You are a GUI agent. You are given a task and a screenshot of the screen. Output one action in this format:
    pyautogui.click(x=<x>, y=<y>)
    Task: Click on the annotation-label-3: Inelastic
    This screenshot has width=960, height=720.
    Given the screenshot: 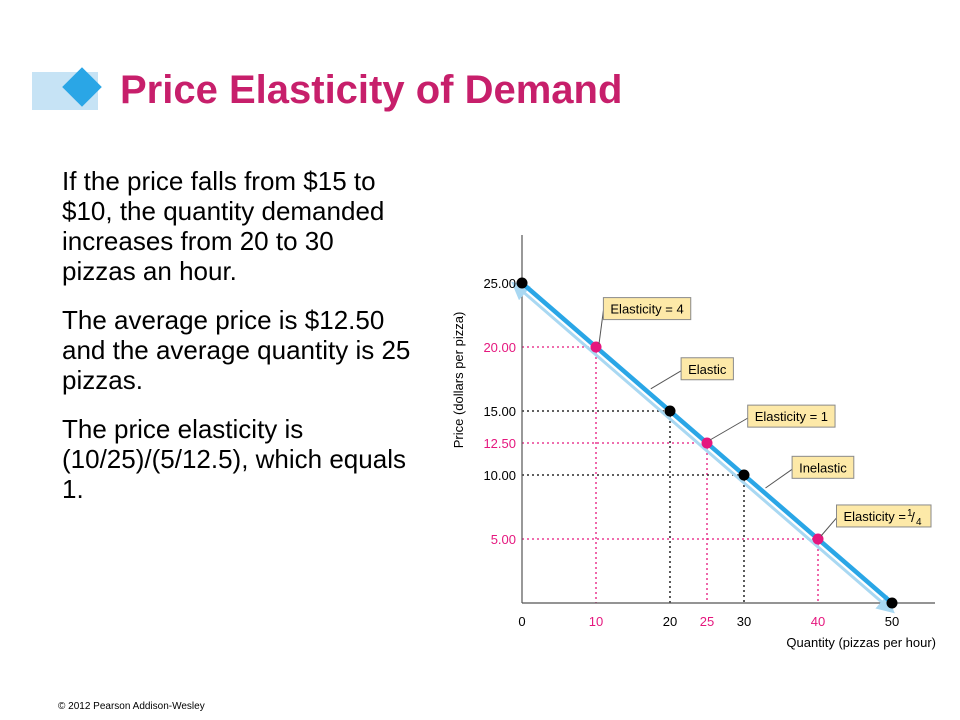 What is the action you would take?
    pyautogui.click(x=823, y=467)
    